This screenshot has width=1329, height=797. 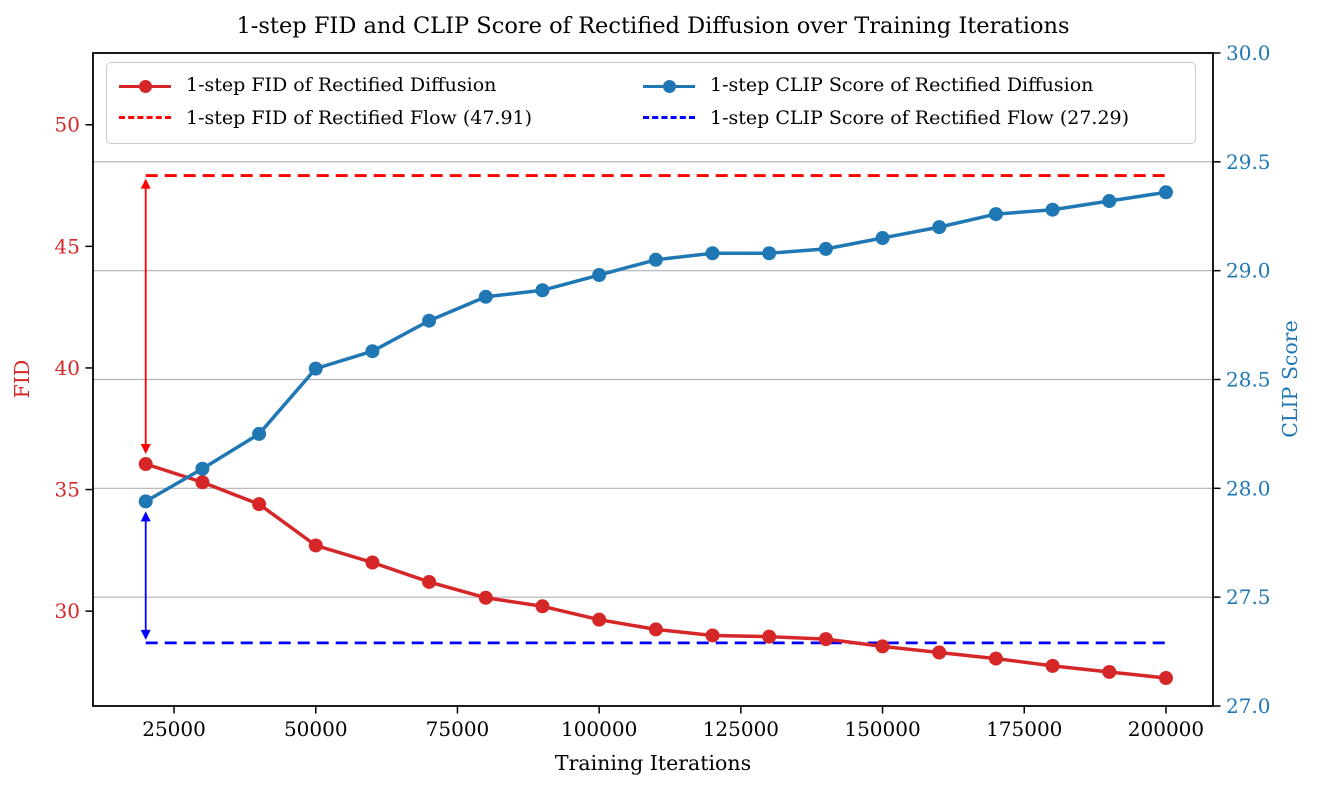 What do you see at coordinates (1166, 729) in the screenshot?
I see `x-tick-label: 200000` at bounding box center [1166, 729].